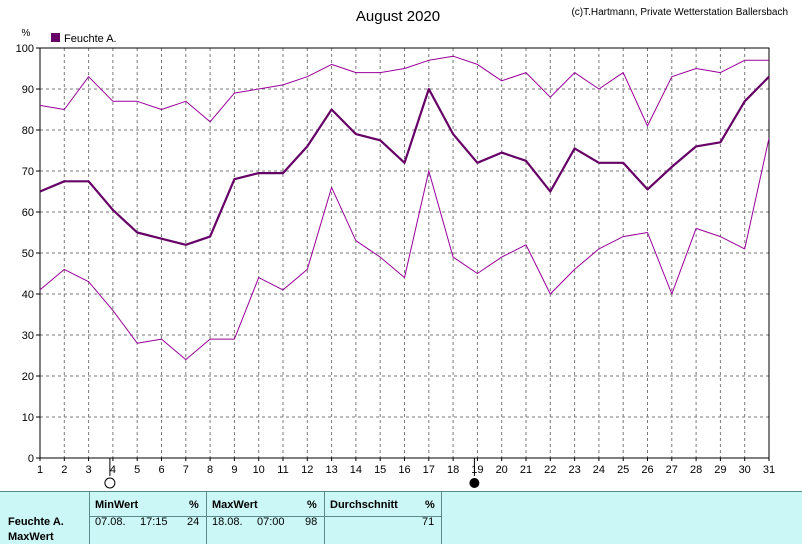 This screenshot has height=544, width=802. Describe the element at coordinates (477, 470) in the screenshot. I see `x-tick-label: 19` at that location.